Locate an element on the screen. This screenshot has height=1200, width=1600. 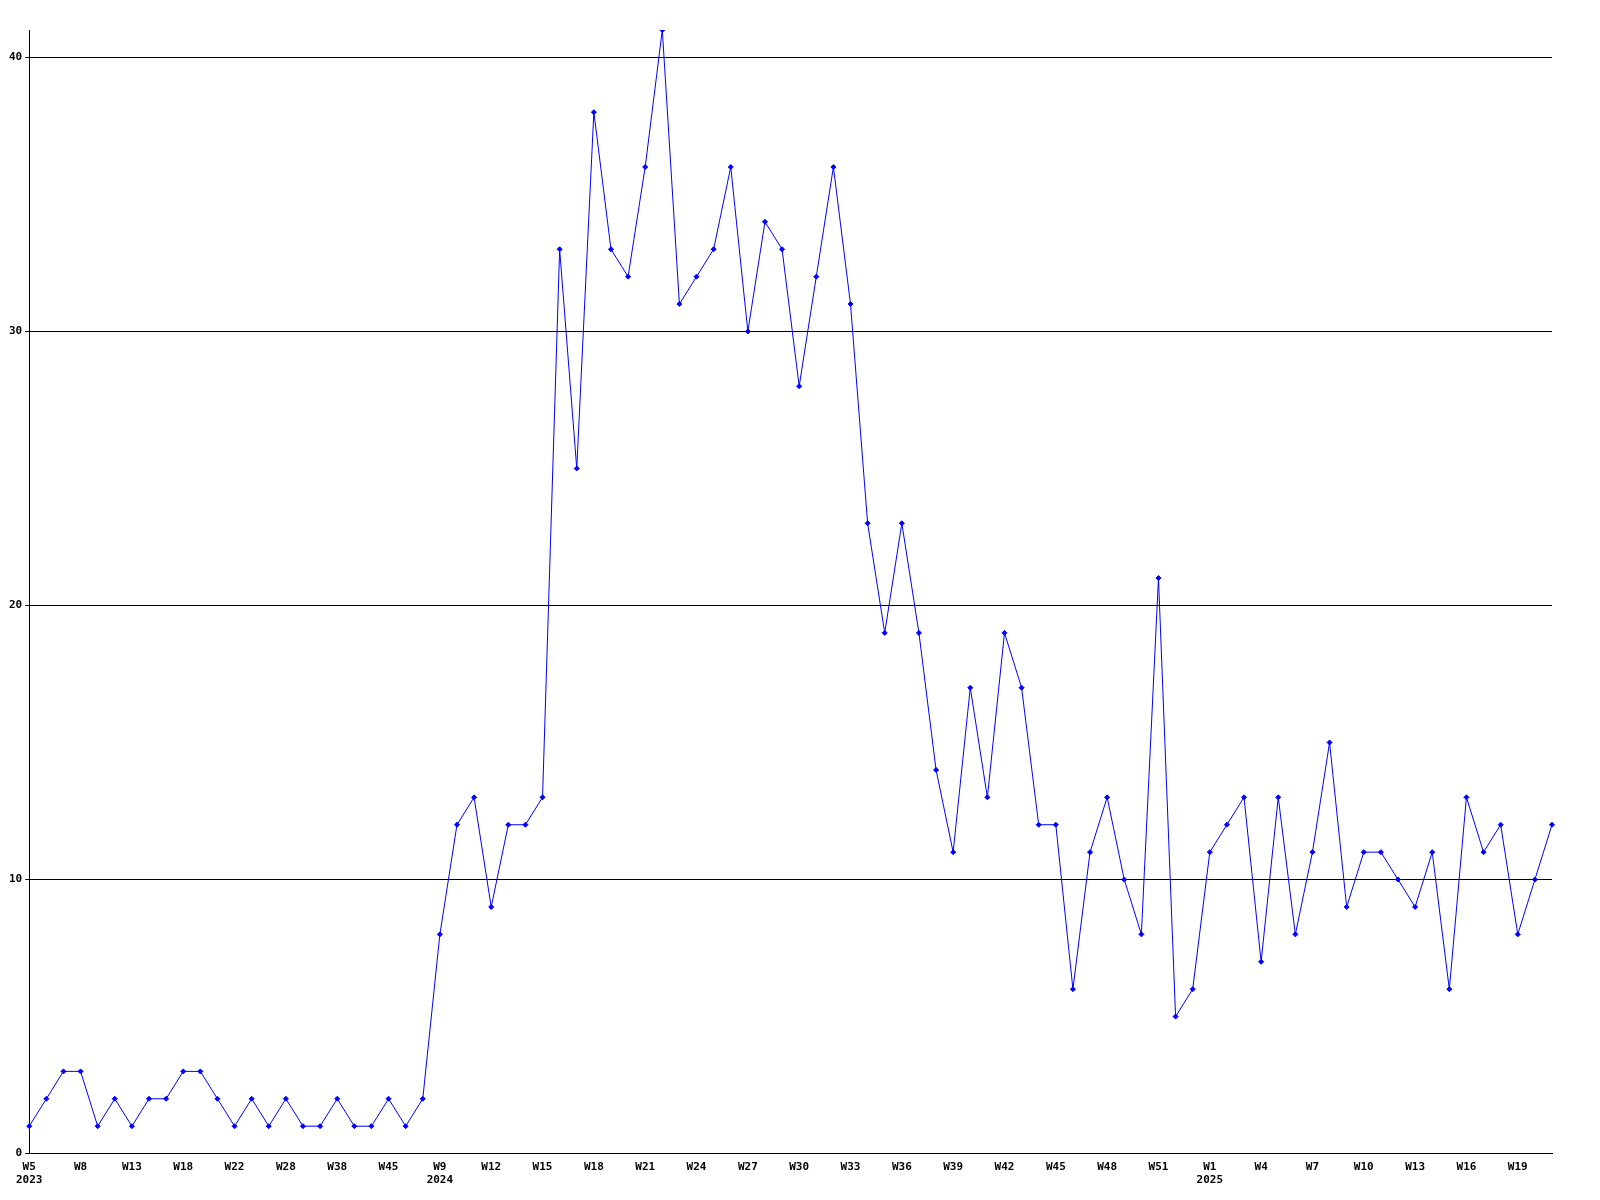
x-tick-label: W27 is located at coordinates (747, 1167).